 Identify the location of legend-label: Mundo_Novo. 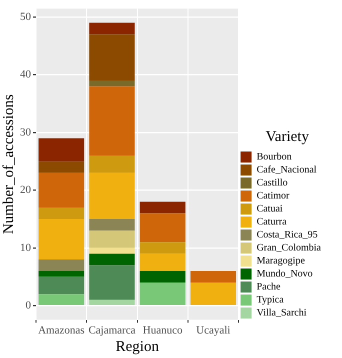
(287, 274).